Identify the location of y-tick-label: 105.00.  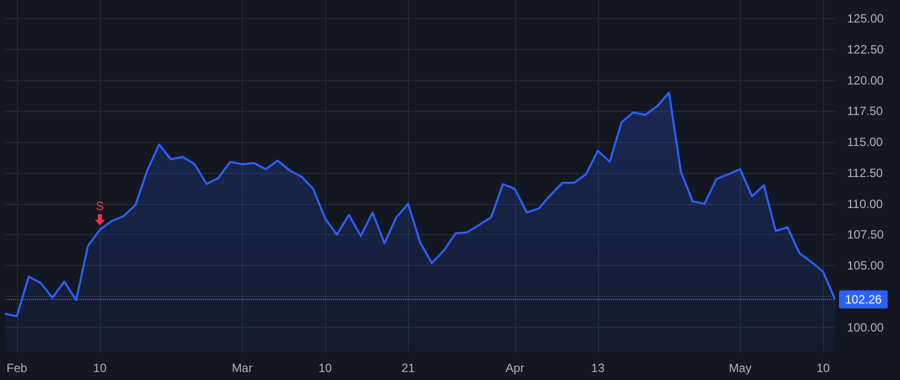
(865, 265).